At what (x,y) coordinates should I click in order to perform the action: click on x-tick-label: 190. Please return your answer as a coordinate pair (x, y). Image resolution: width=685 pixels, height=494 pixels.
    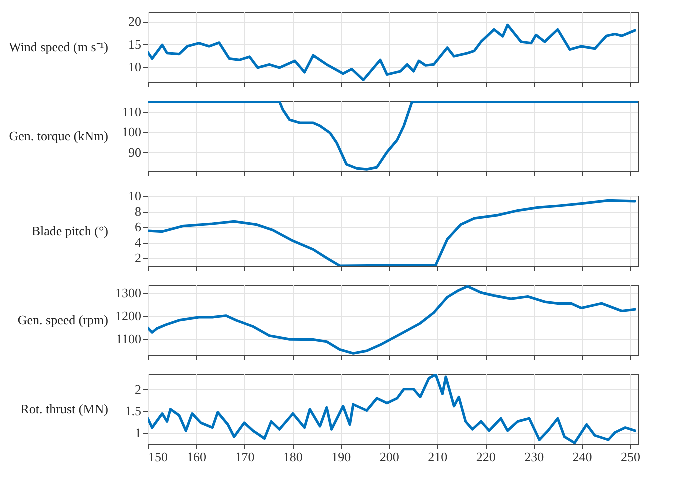
    Looking at the image, I should click on (342, 457).